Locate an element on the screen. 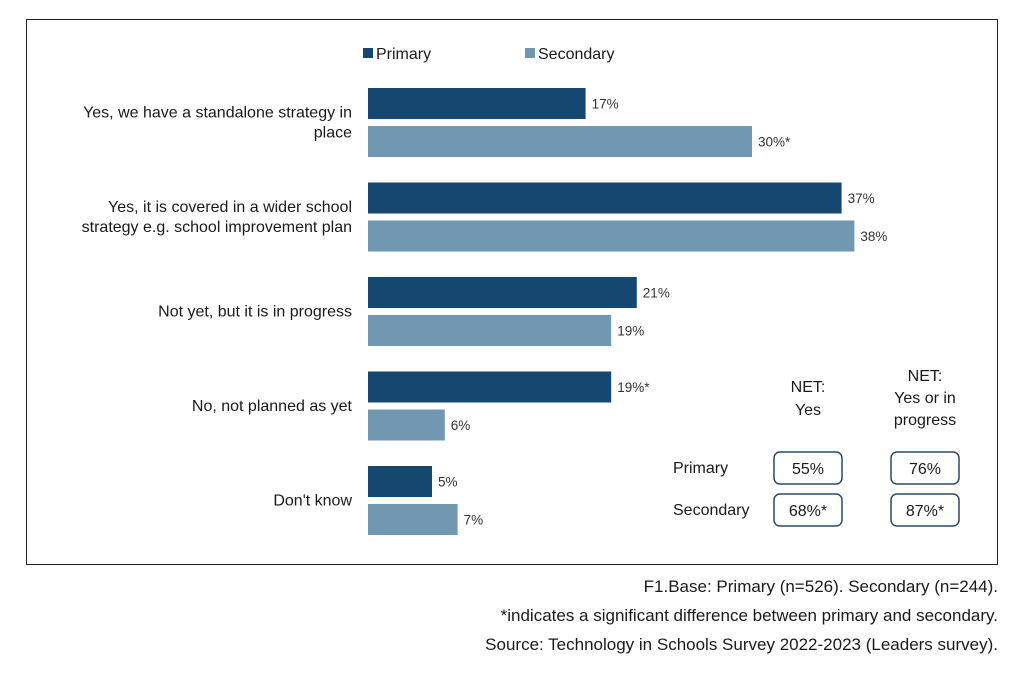  legend-label-secondary: Secondary is located at coordinates (576, 54).